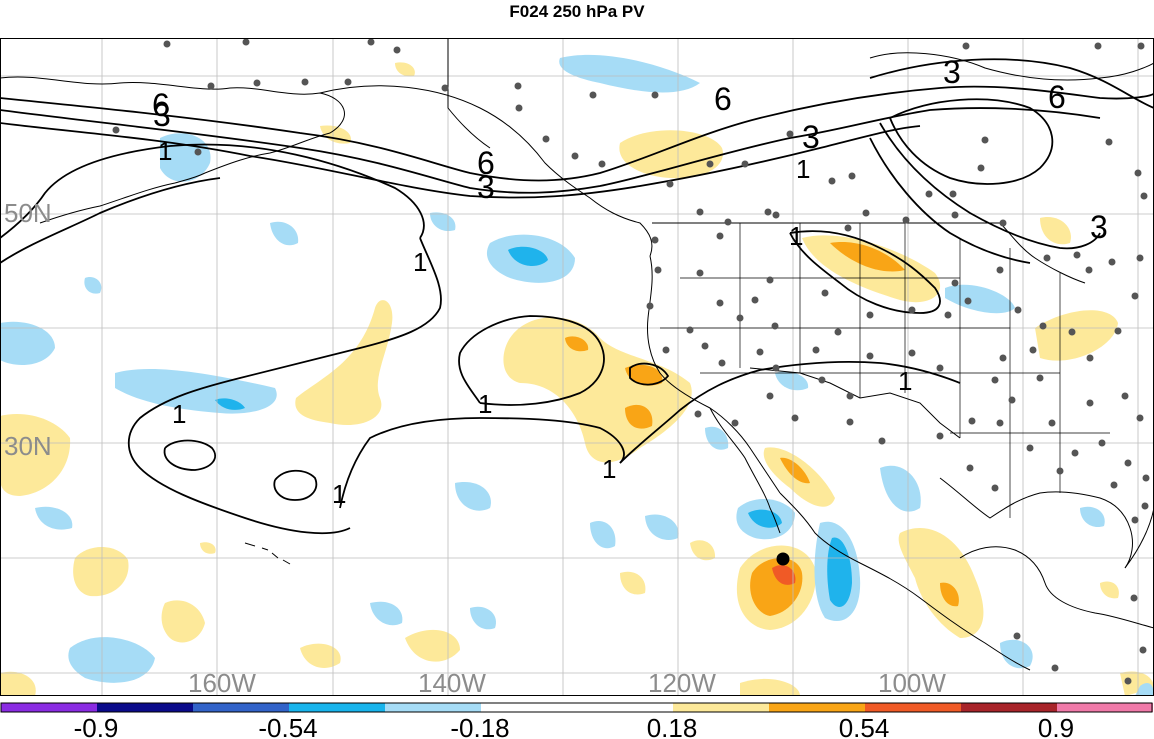  What do you see at coordinates (28, 213) in the screenshot?
I see `lat-label-50n: 50N` at bounding box center [28, 213].